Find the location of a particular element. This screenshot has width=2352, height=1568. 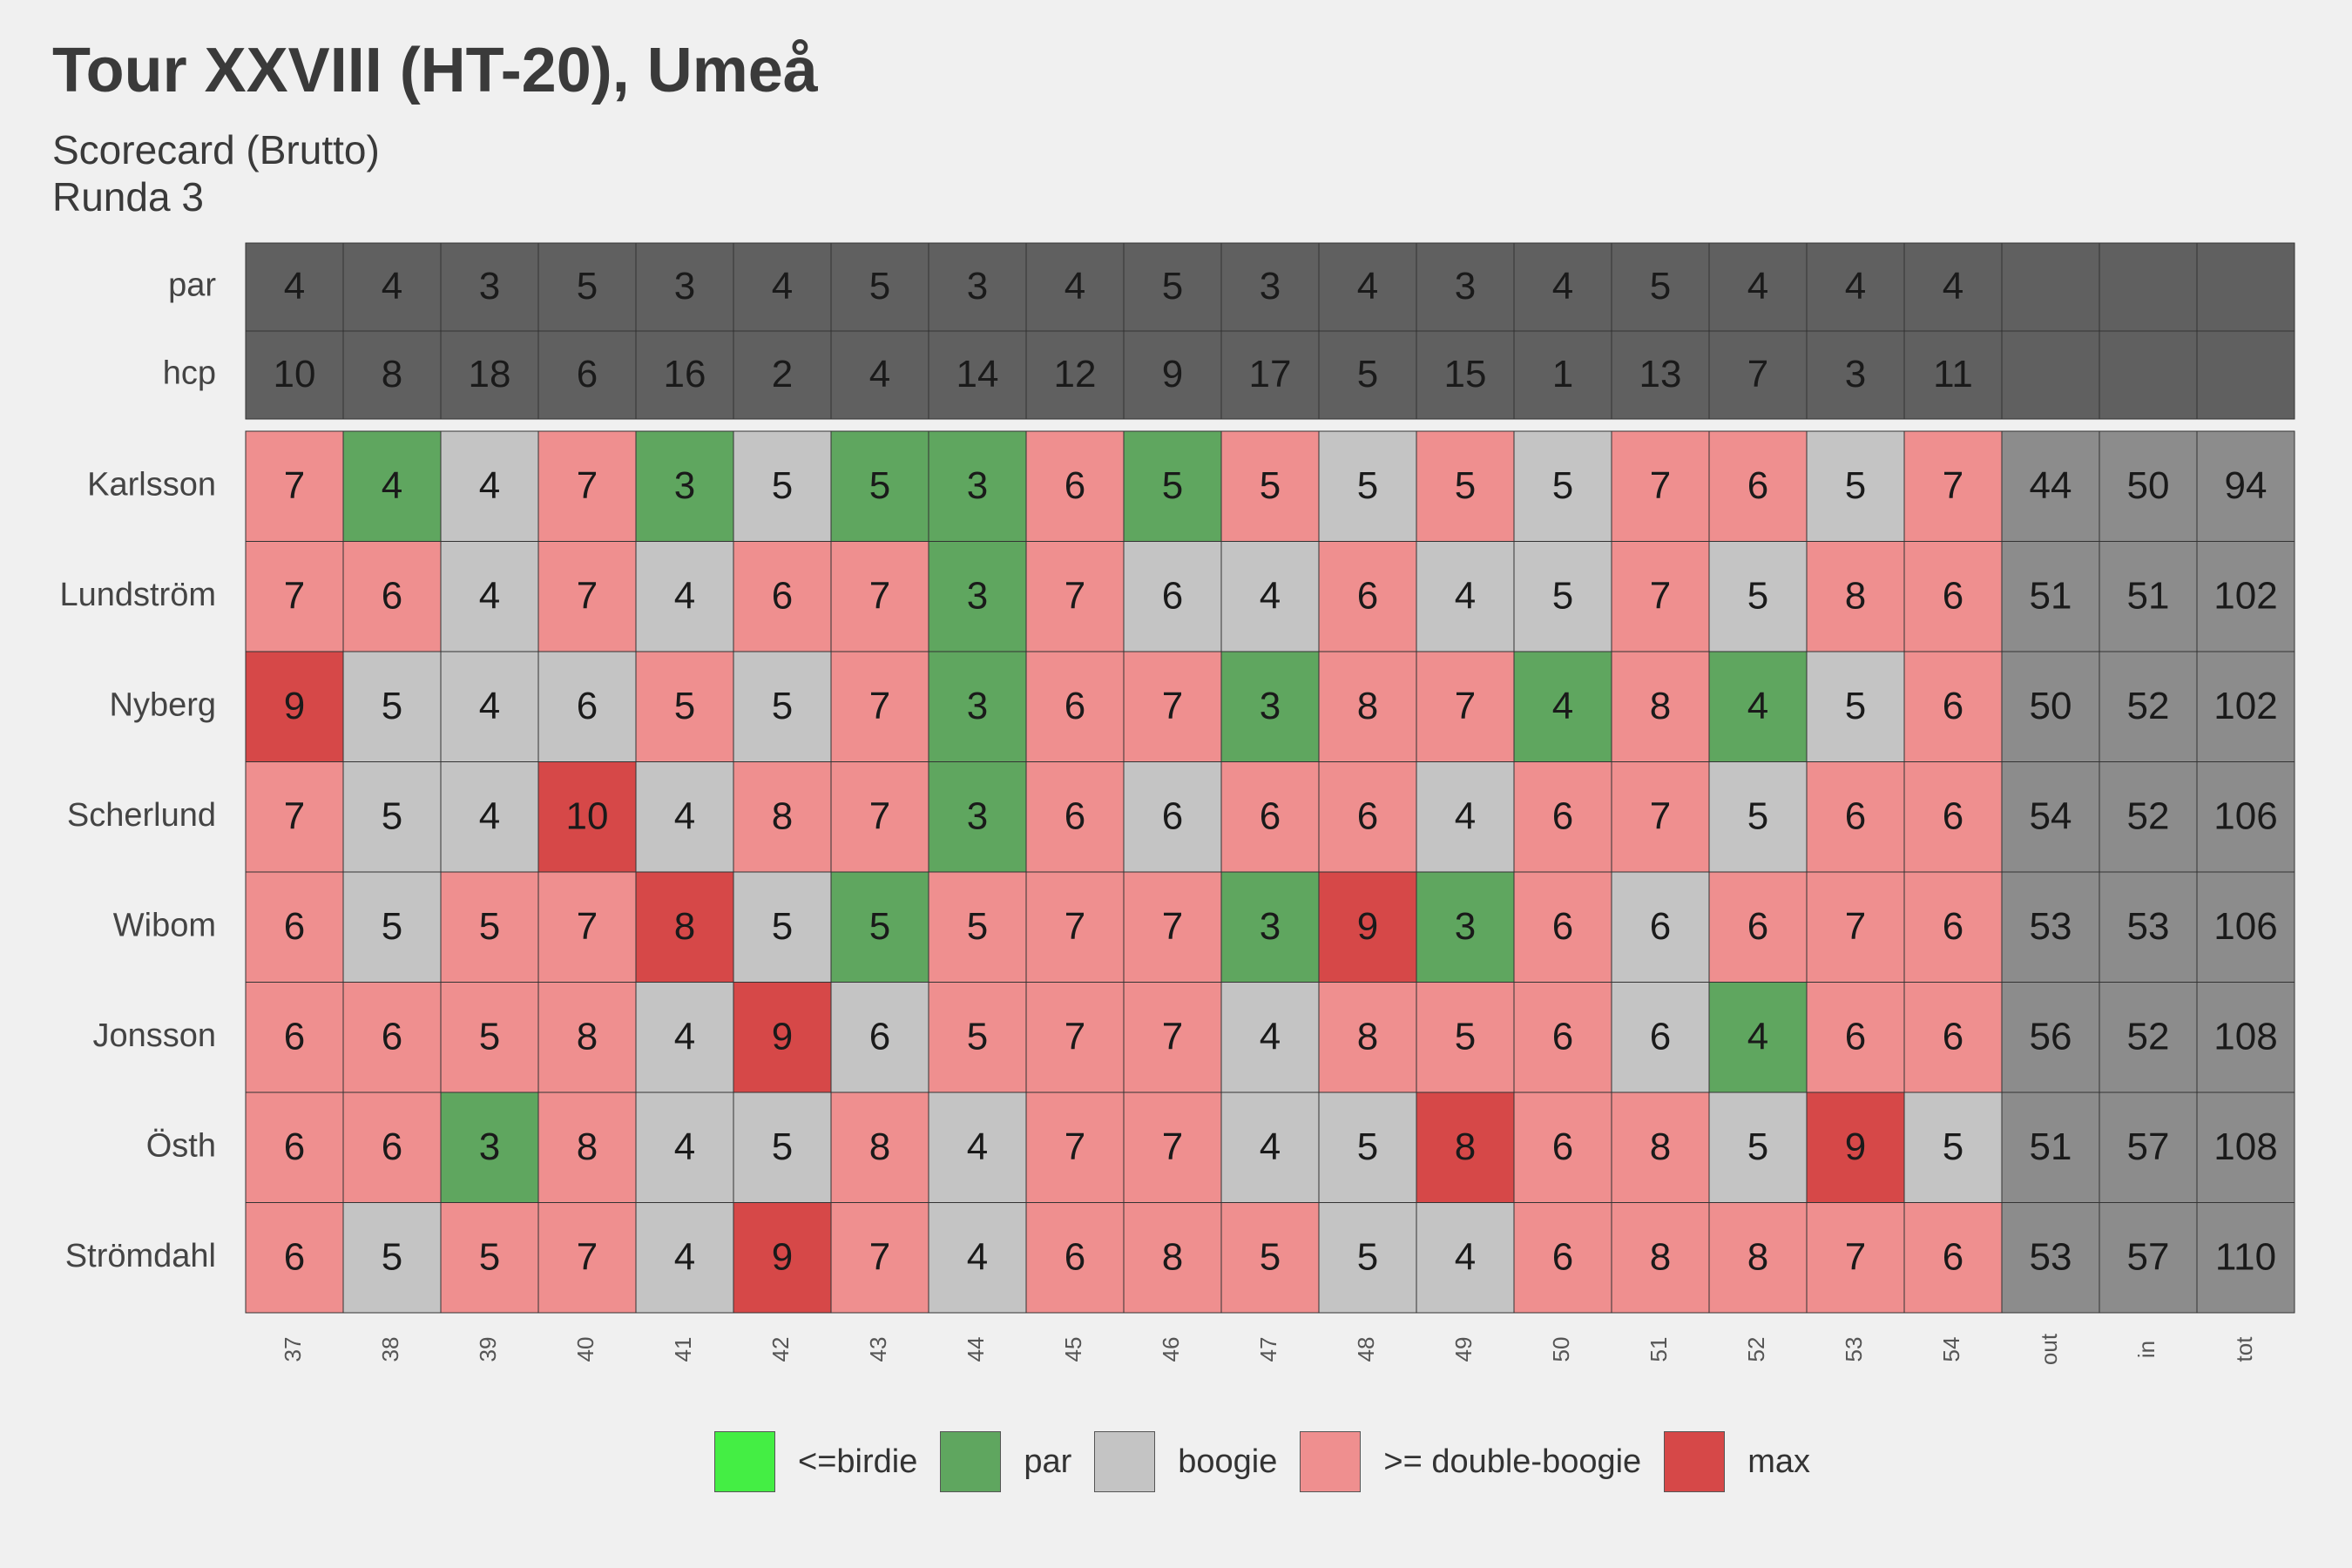

total-value: 52 is located at coordinates (2148, 706).